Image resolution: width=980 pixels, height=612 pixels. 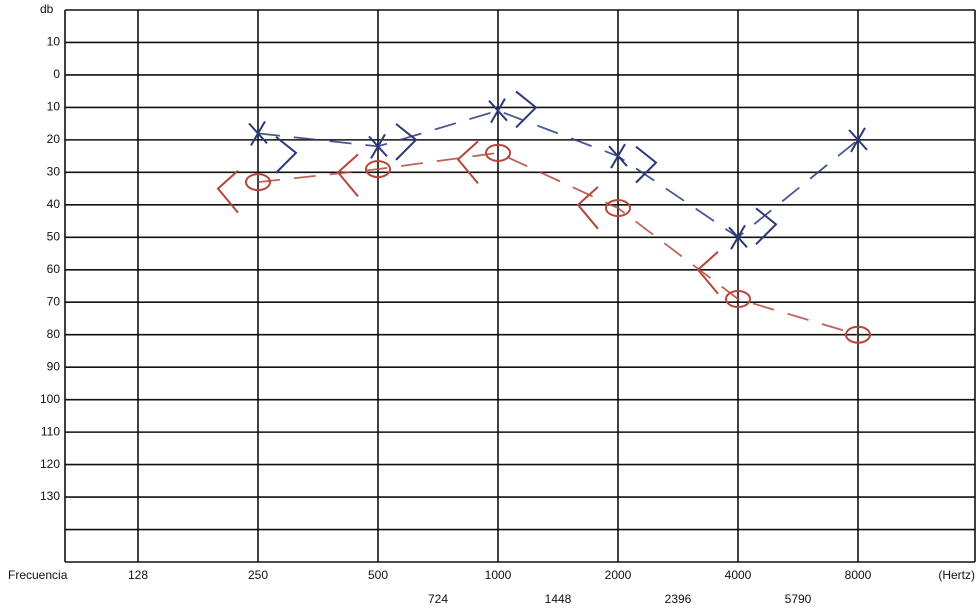 What do you see at coordinates (54, 269) in the screenshot?
I see `y-tick-label: 60` at bounding box center [54, 269].